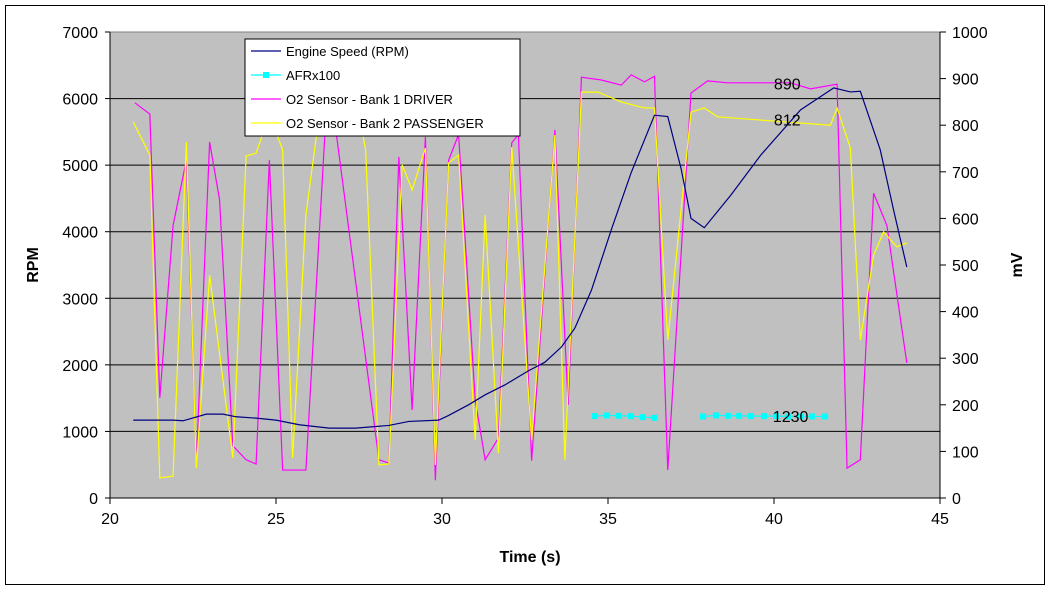  What do you see at coordinates (80, 233) in the screenshot?
I see `y-tick-label: 4000` at bounding box center [80, 233].